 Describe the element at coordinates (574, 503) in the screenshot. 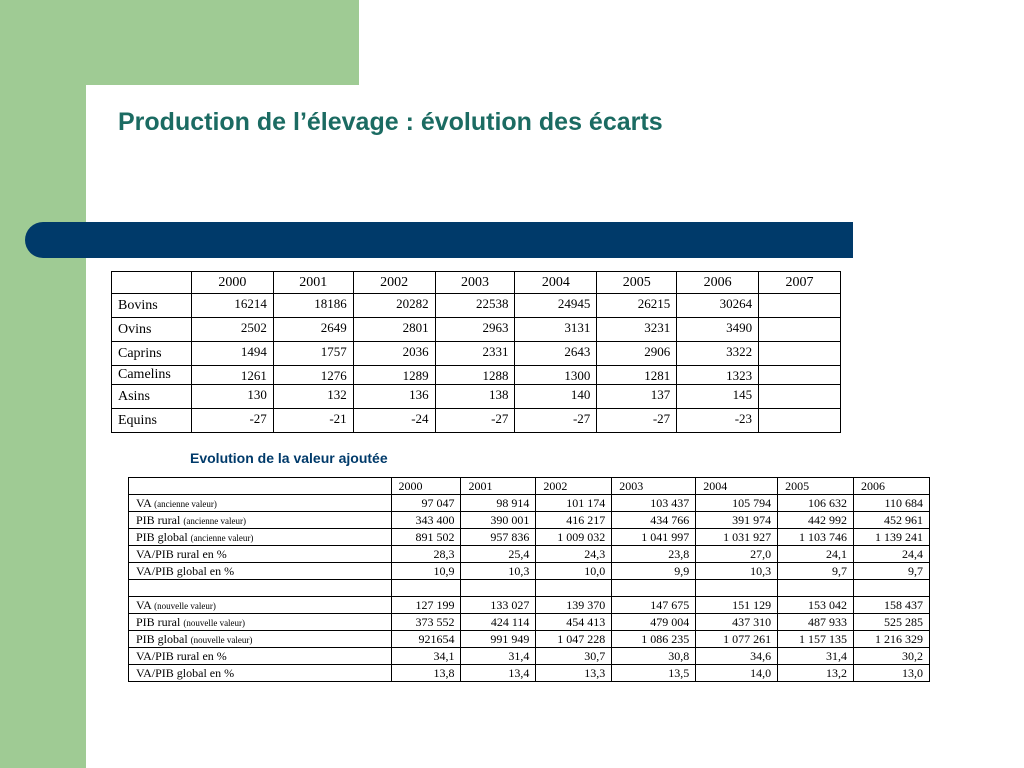

I see `table-cell: 101 174` at that location.